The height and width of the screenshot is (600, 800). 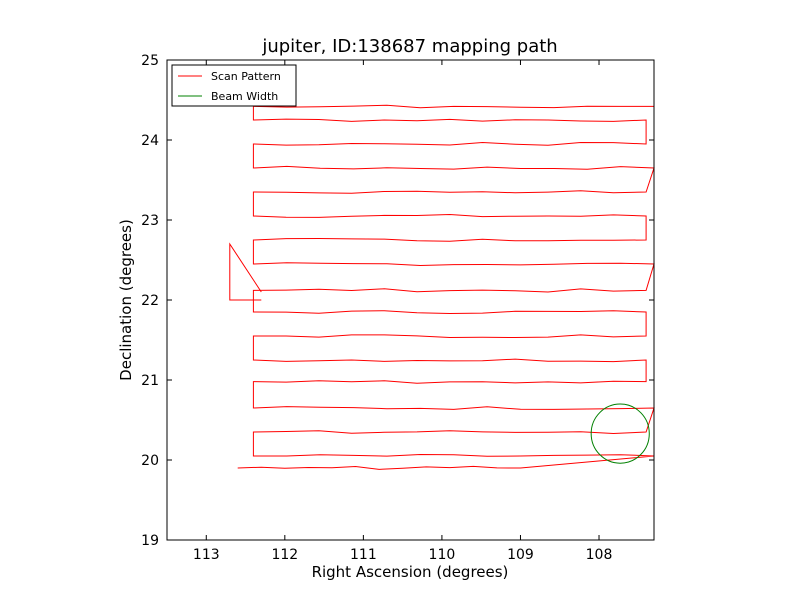 I want to click on y-tick-label: 20, so click(x=150, y=461).